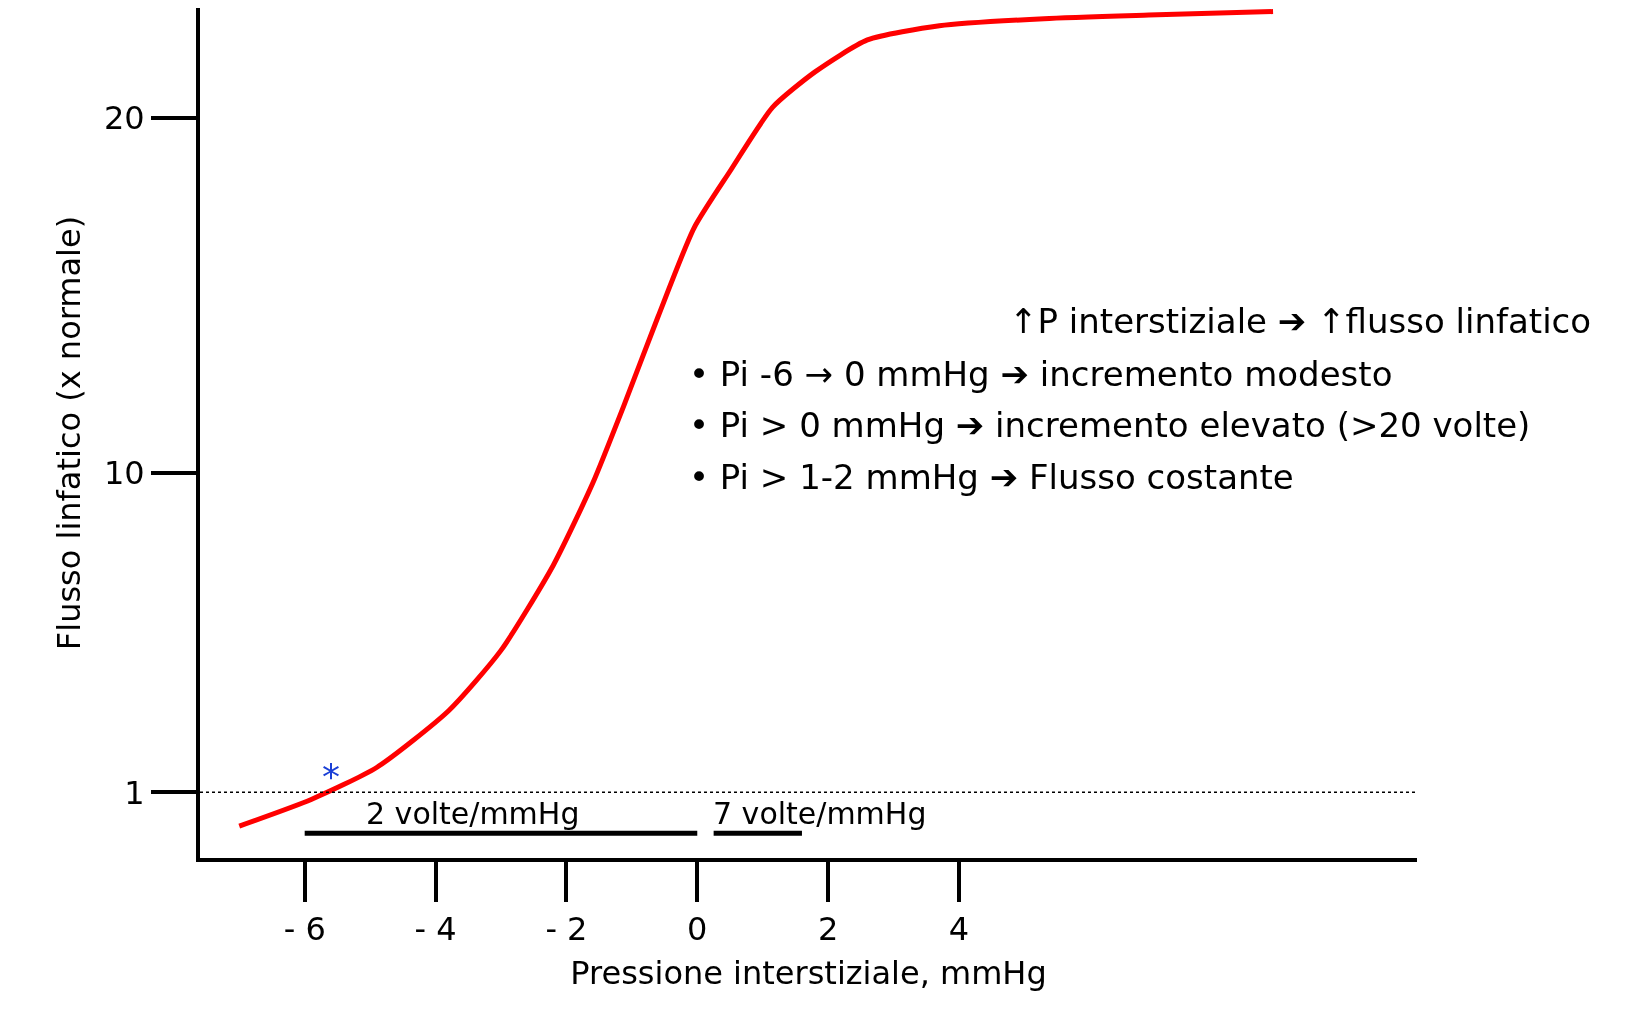 Image resolution: width=1640 pixels, height=1035 pixels. What do you see at coordinates (820, 813) in the screenshot?
I see `annotation: 7 volte/mmHg` at bounding box center [820, 813].